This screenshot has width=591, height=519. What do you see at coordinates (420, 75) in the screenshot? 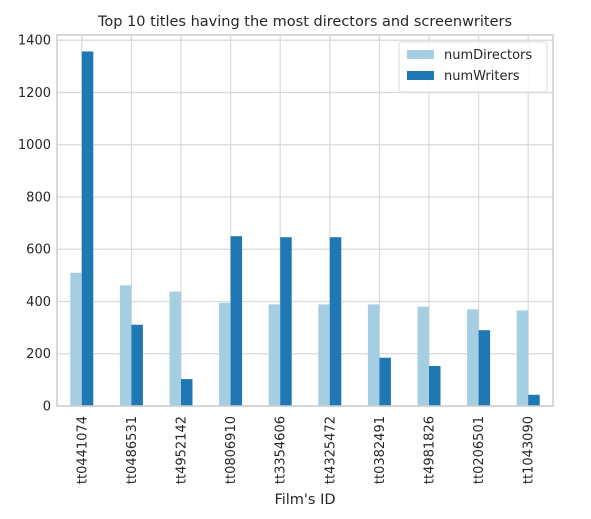
I see `legend-swatch-numWriters` at bounding box center [420, 75].